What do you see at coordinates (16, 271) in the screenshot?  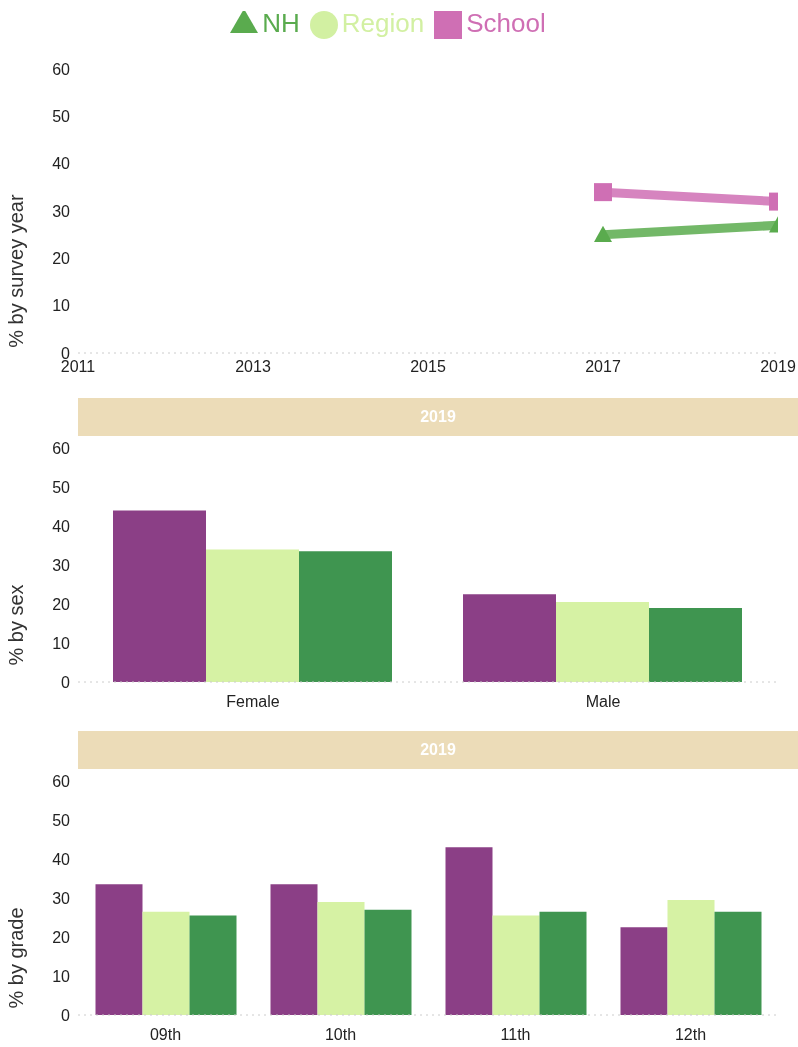 I see `y-axis-title: % by survey year` at bounding box center [16, 271].